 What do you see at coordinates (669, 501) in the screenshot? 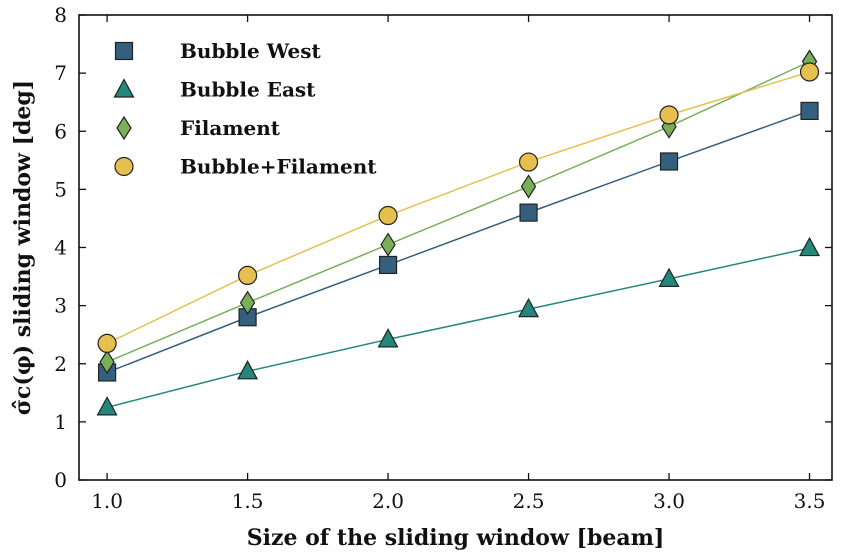
I see `x-tick-label: 3.0` at bounding box center [669, 501].